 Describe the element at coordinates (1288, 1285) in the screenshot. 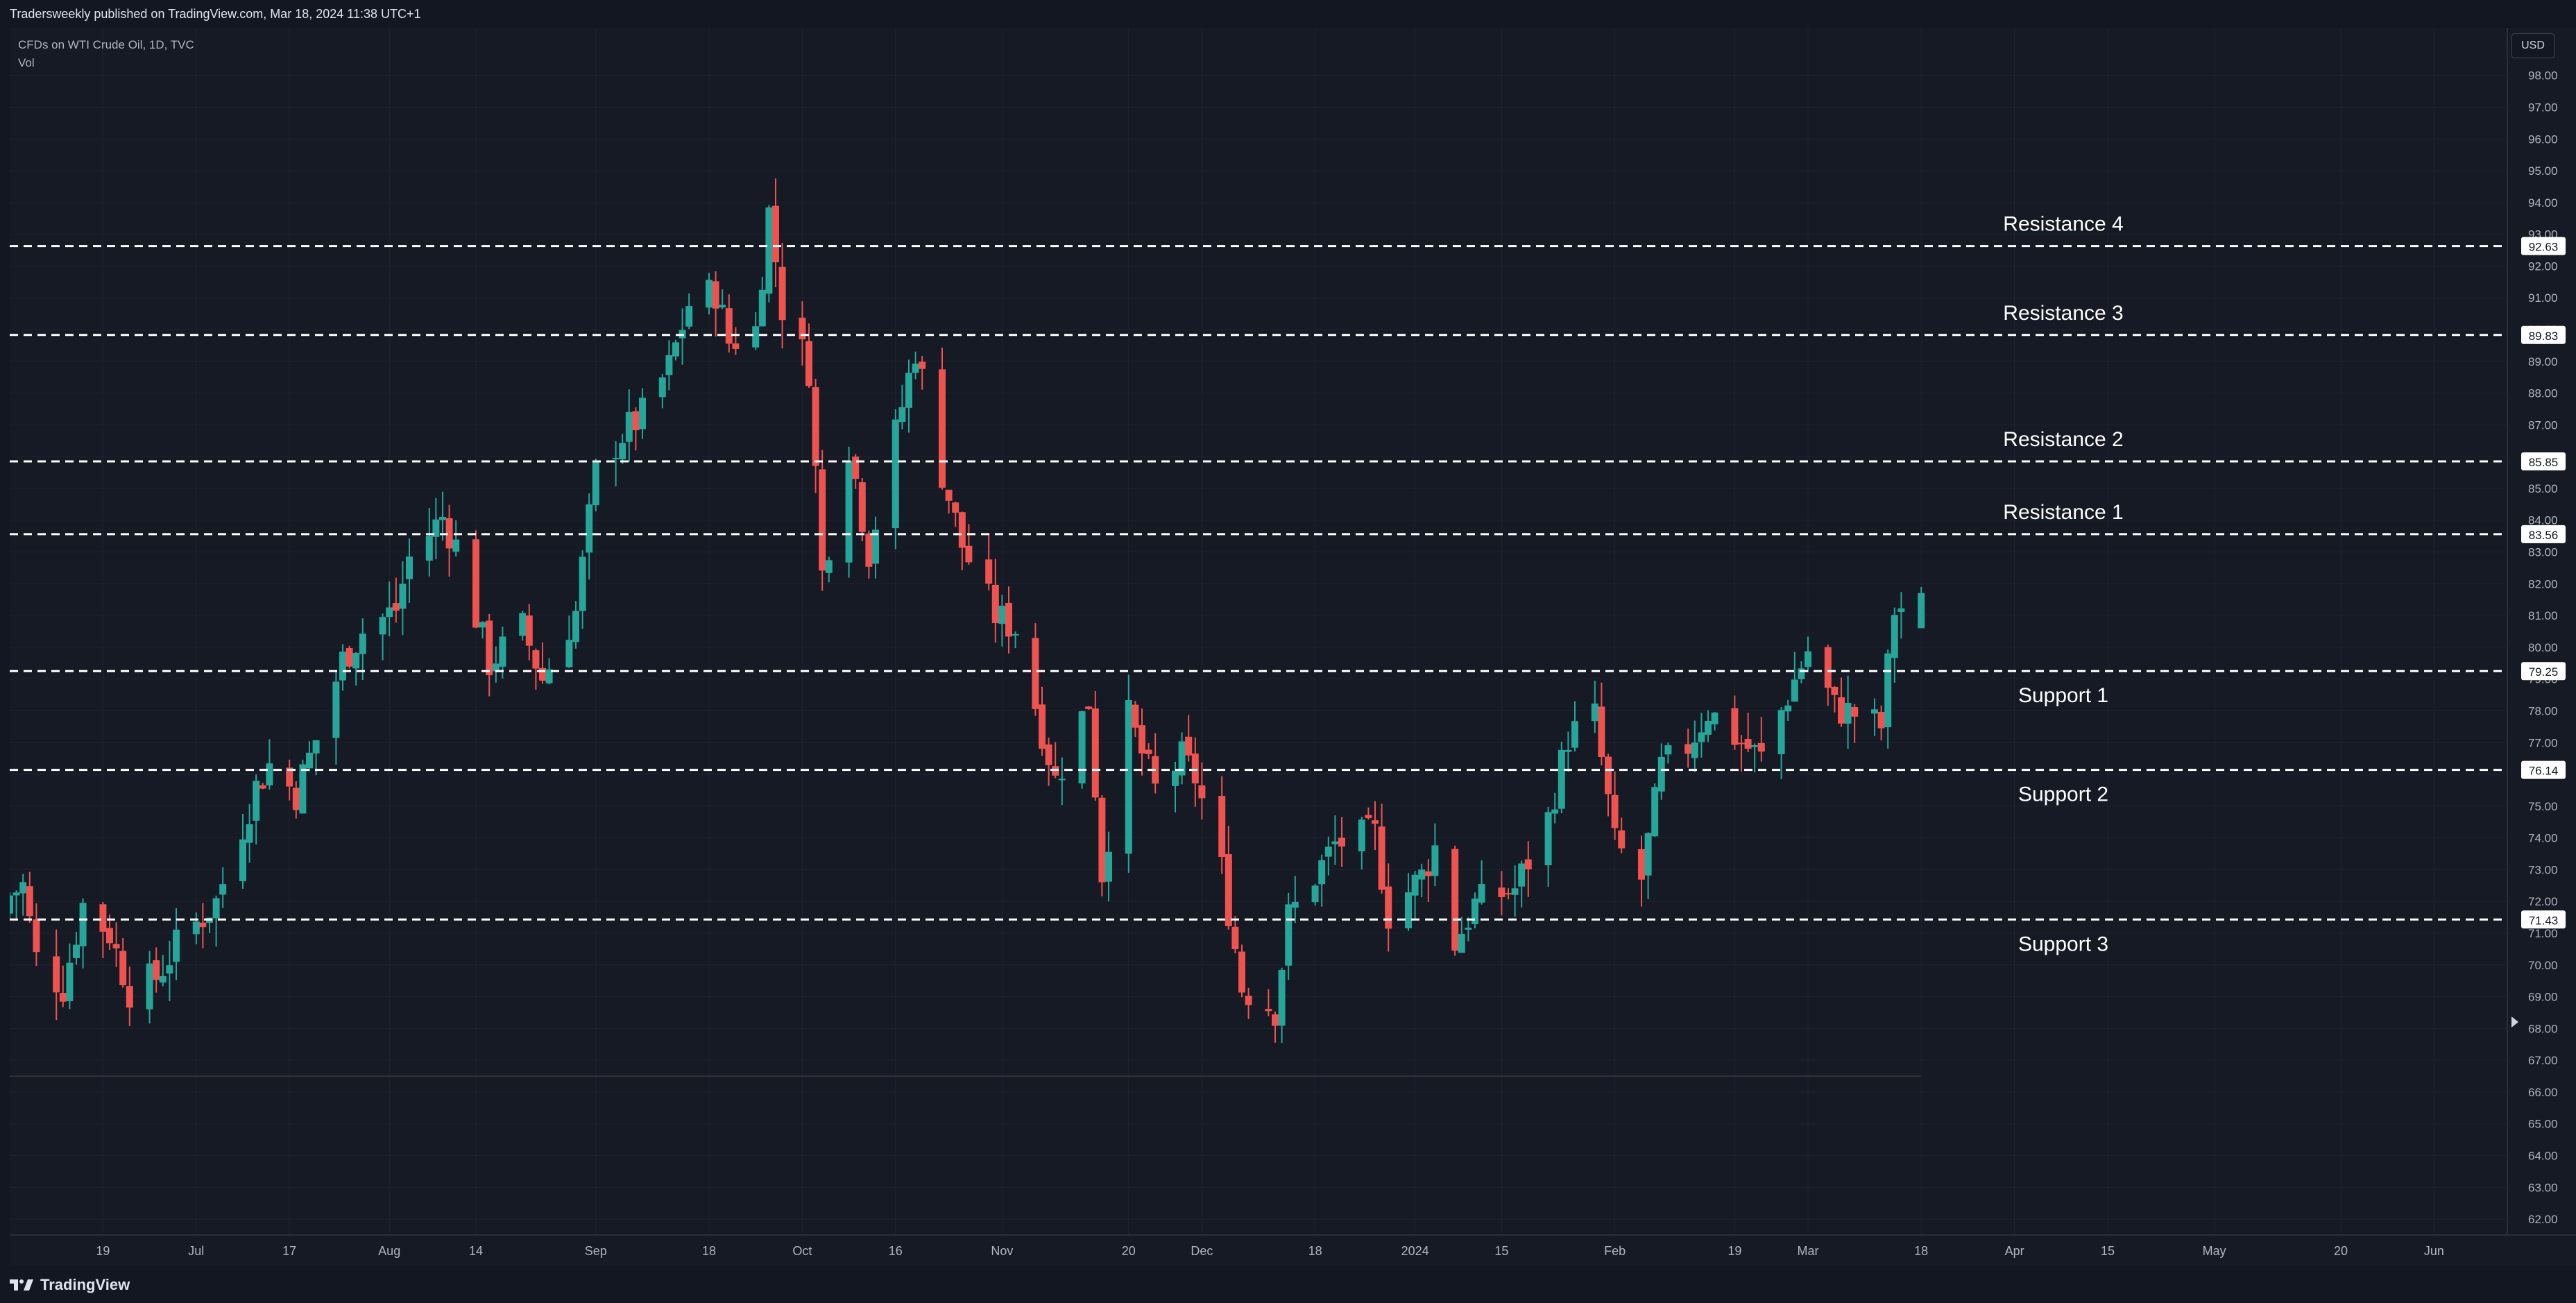

I see `footer: TradingView` at that location.